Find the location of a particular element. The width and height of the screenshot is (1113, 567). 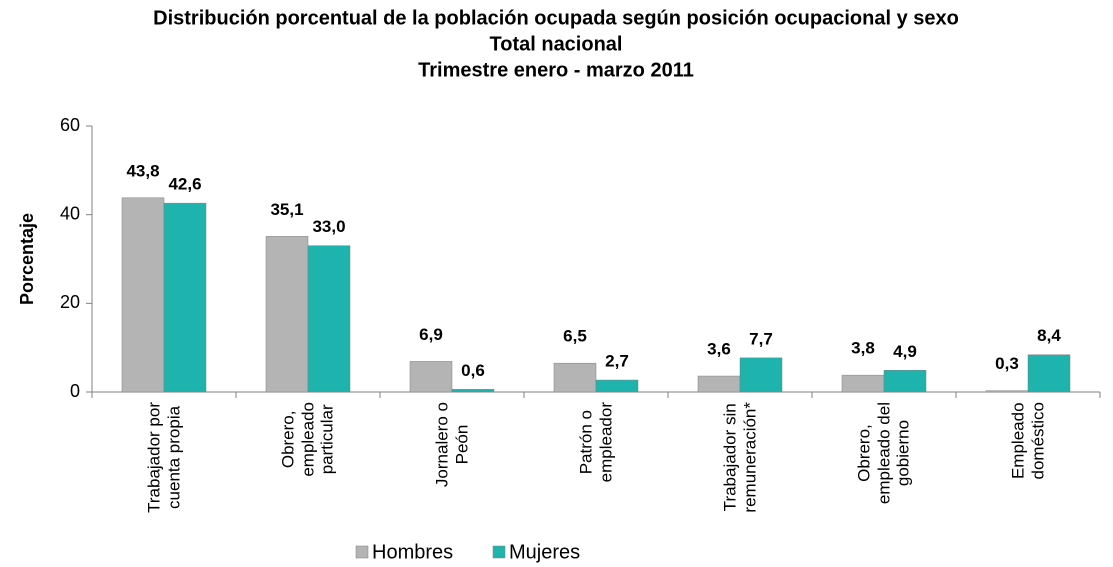

y-tick-label: 40 is located at coordinates (70, 213).